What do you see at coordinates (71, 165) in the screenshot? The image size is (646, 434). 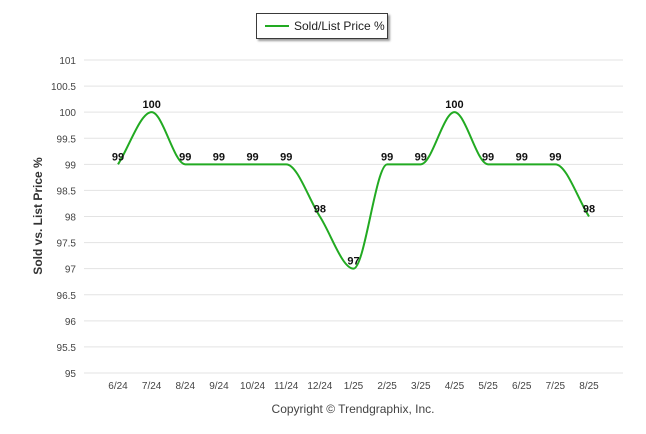 I see `y-tick-label: 99` at bounding box center [71, 165].